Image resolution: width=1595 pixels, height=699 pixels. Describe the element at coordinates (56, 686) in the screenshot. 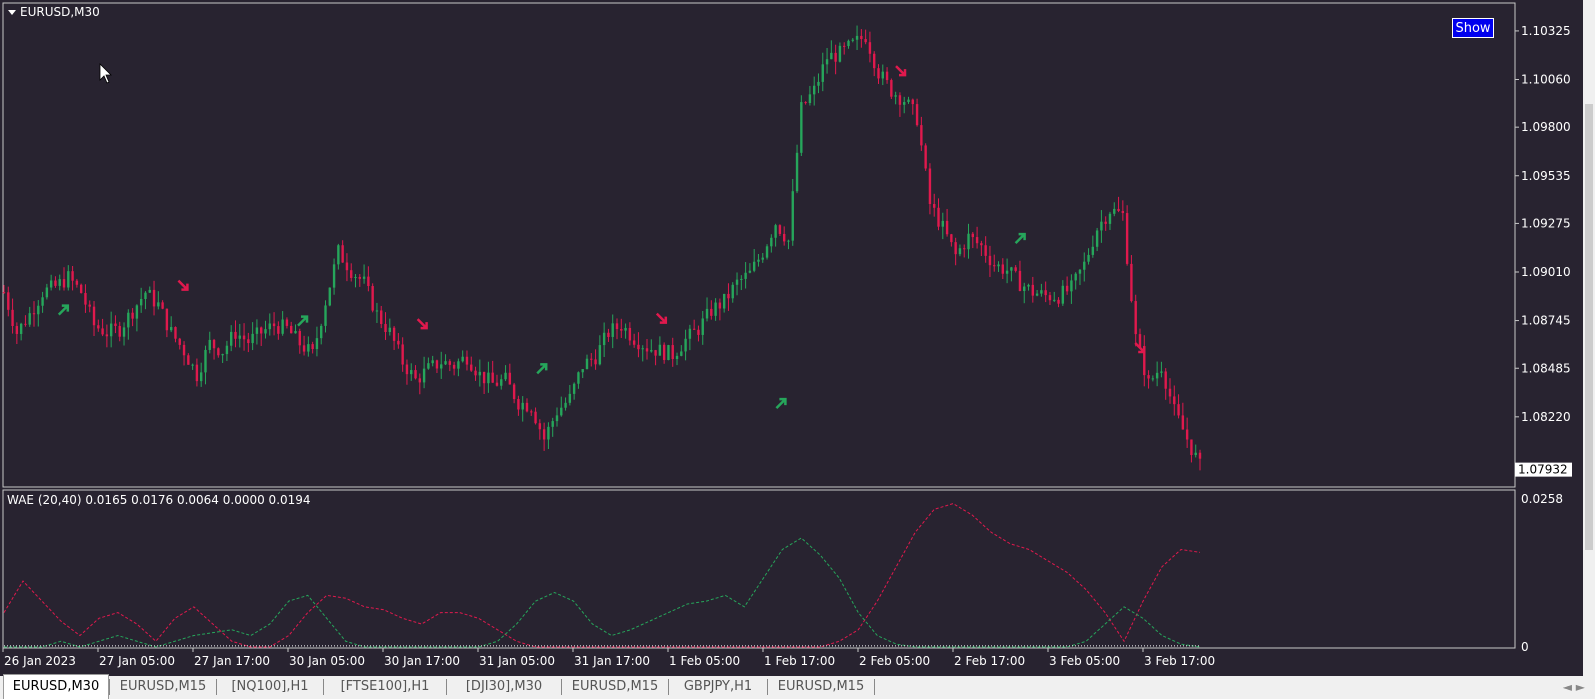

I see `tab-eurusd-m30: EURUSD,M30` at that location.